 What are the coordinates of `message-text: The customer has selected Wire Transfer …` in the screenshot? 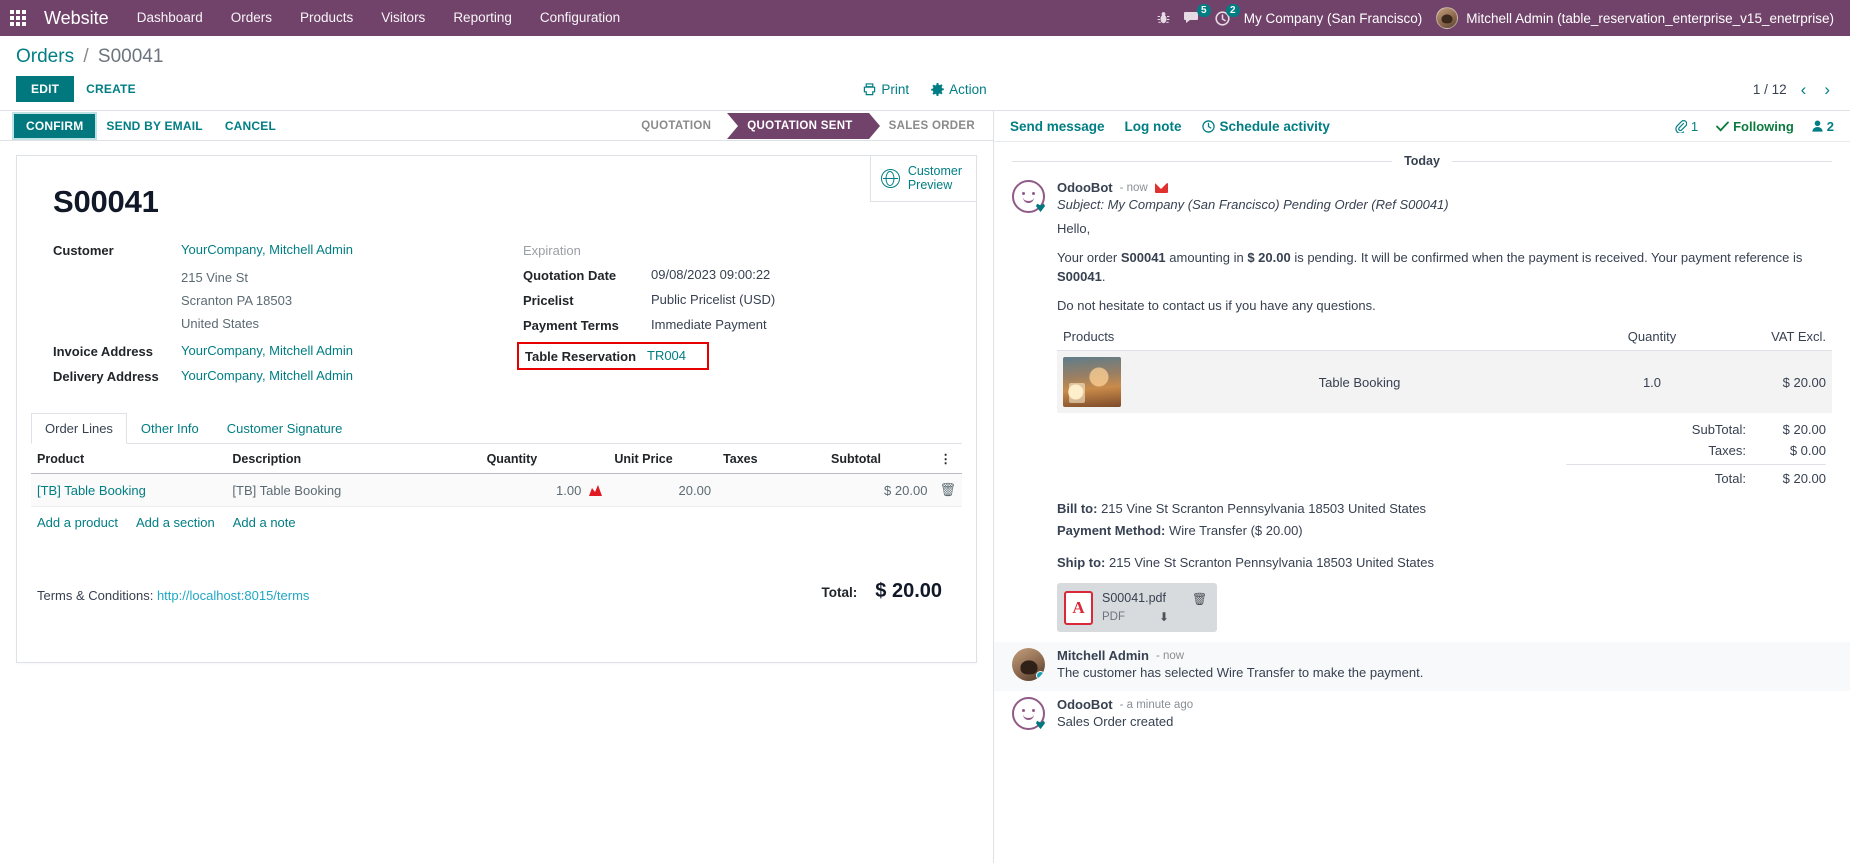 It's located at (1240, 673).